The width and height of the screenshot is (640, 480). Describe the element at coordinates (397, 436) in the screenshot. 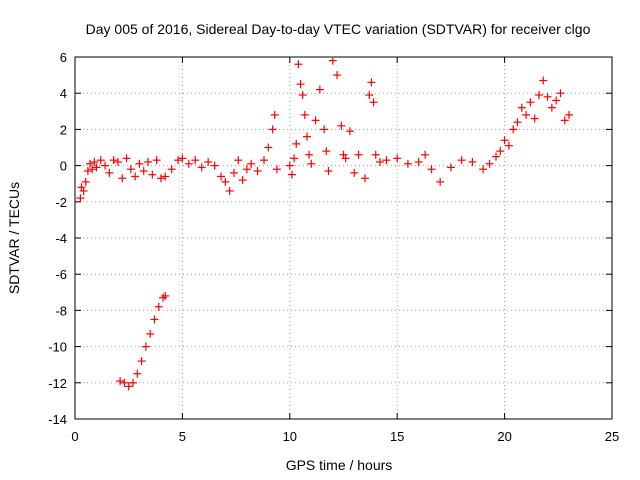

I see `x-tick-label: 15` at that location.